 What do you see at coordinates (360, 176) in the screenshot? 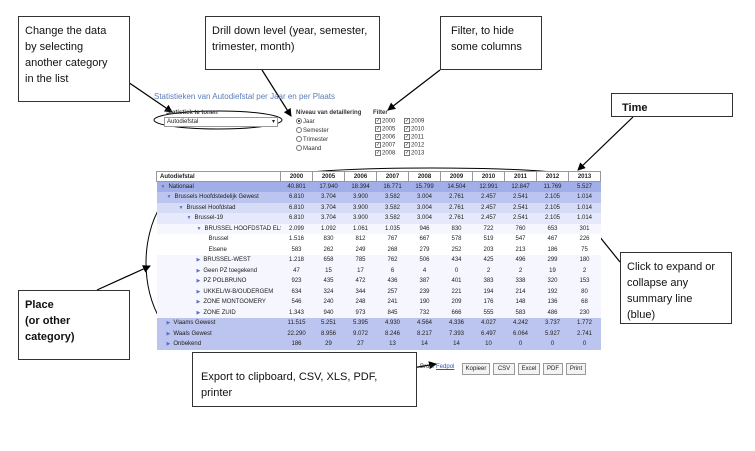
I see `column-header-year: 2006` at bounding box center [360, 176].